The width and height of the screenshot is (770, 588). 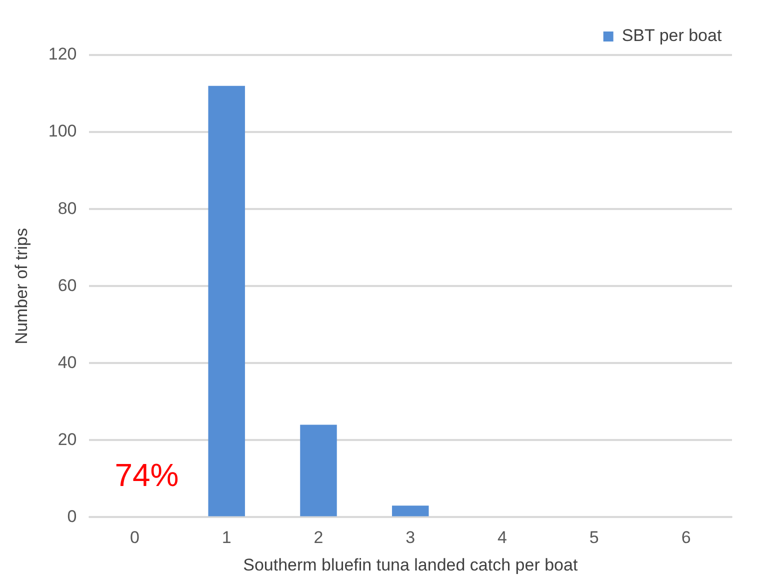 I want to click on legend-label: SBT per boat, so click(x=672, y=36).